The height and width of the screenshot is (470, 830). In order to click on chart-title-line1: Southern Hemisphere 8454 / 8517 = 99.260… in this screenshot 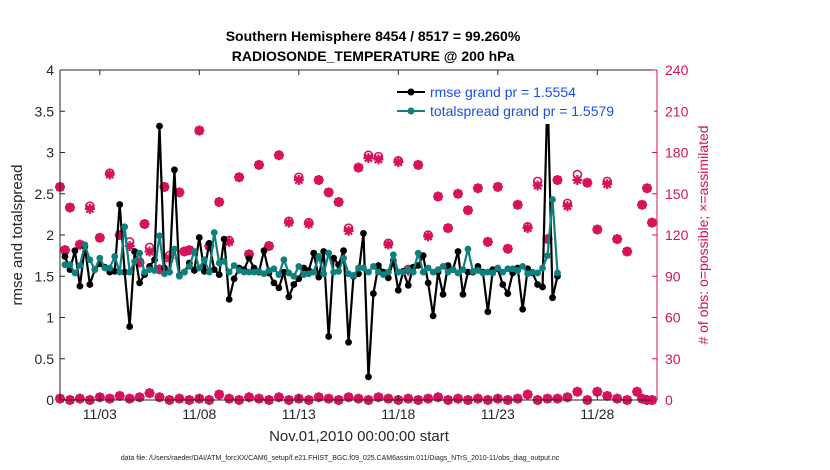, I will do `click(373, 36)`.